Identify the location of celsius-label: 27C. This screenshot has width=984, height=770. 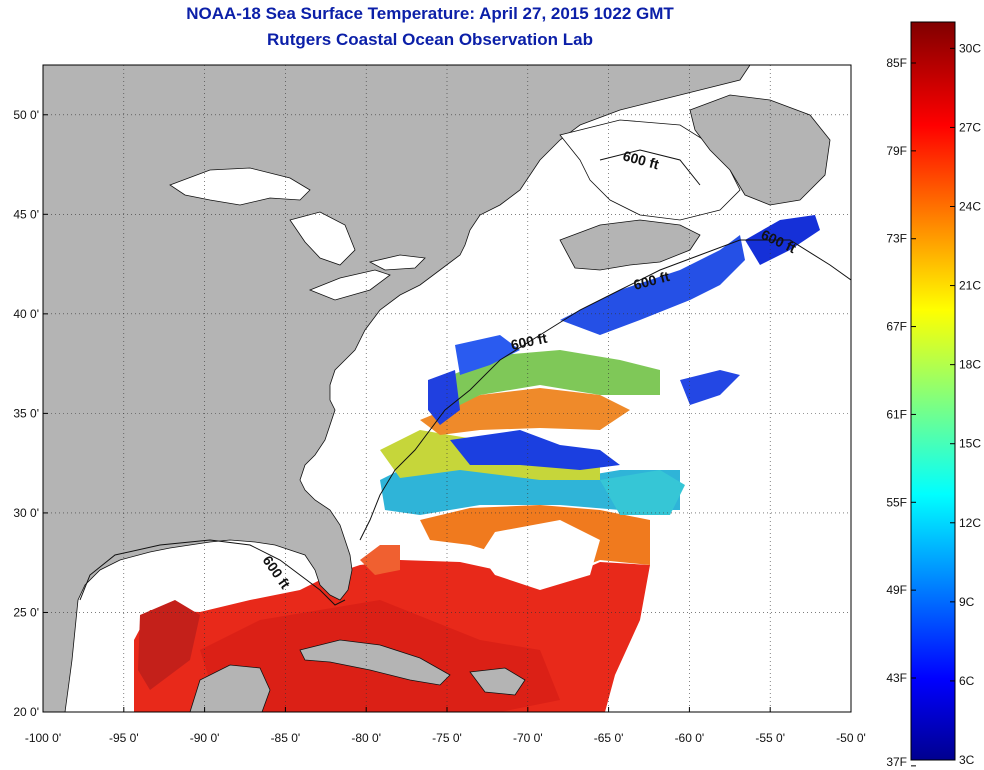
(970, 127).